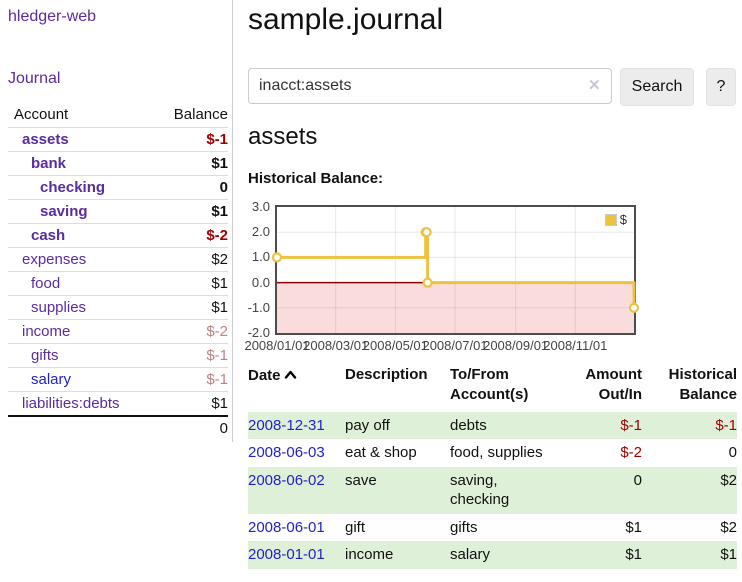  What do you see at coordinates (286, 527) in the screenshot?
I see `transaction-date-link: 2008-06-01` at bounding box center [286, 527].